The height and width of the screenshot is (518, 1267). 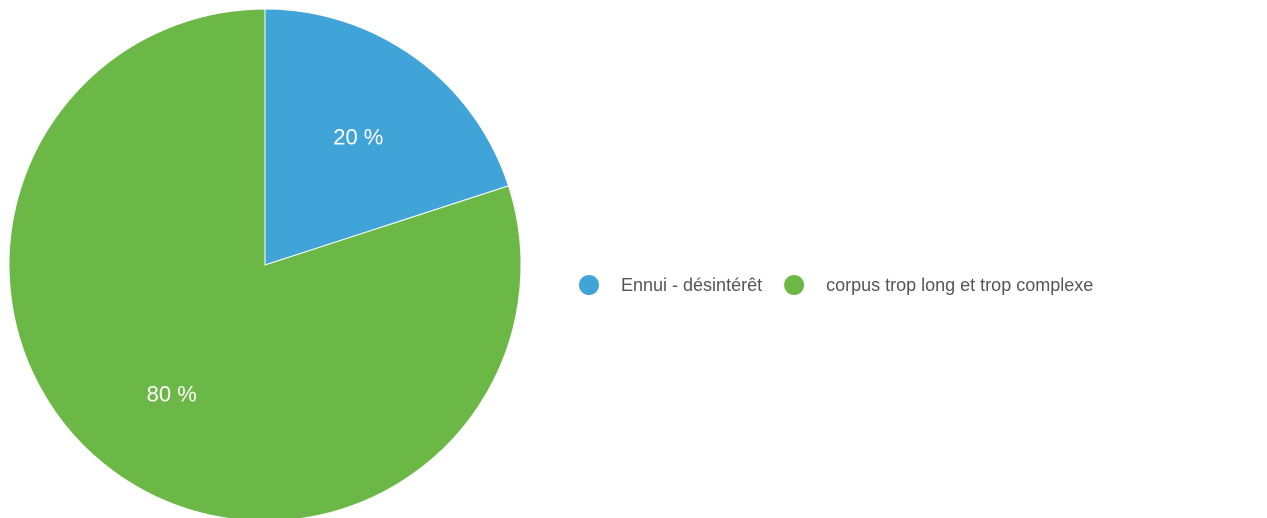 What do you see at coordinates (959, 285) in the screenshot?
I see `legend-label-1: corpus trop long et trop complexe` at bounding box center [959, 285].